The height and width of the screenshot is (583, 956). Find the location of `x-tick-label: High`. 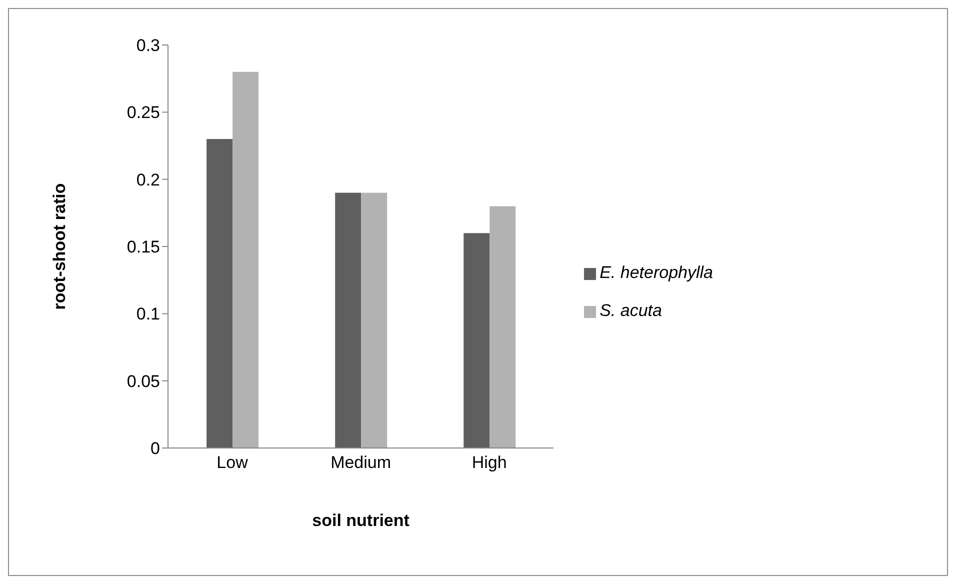

x-tick-label: High is located at coordinates (489, 462).